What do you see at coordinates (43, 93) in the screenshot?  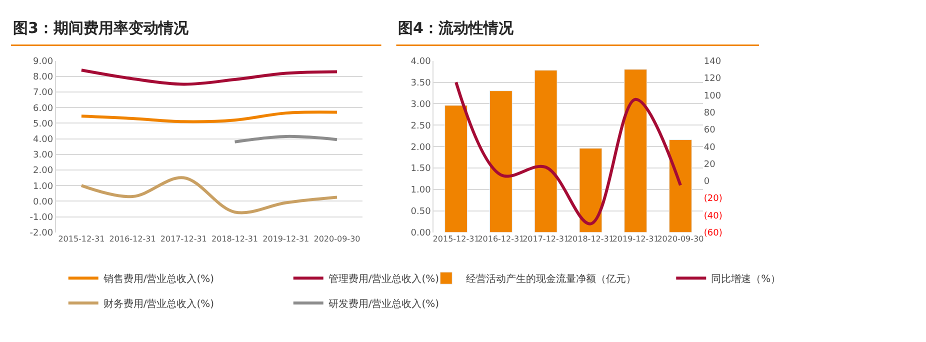 I see `y-tick-label: 7.00` at bounding box center [43, 93].